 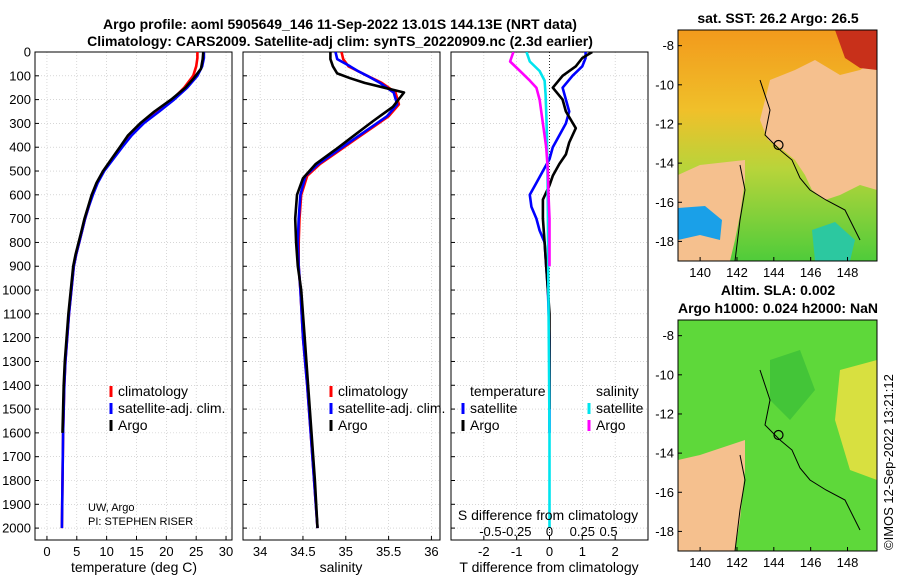 What do you see at coordinates (811, 272) in the screenshot?
I see `map-x-tick-label: 146` at bounding box center [811, 272].